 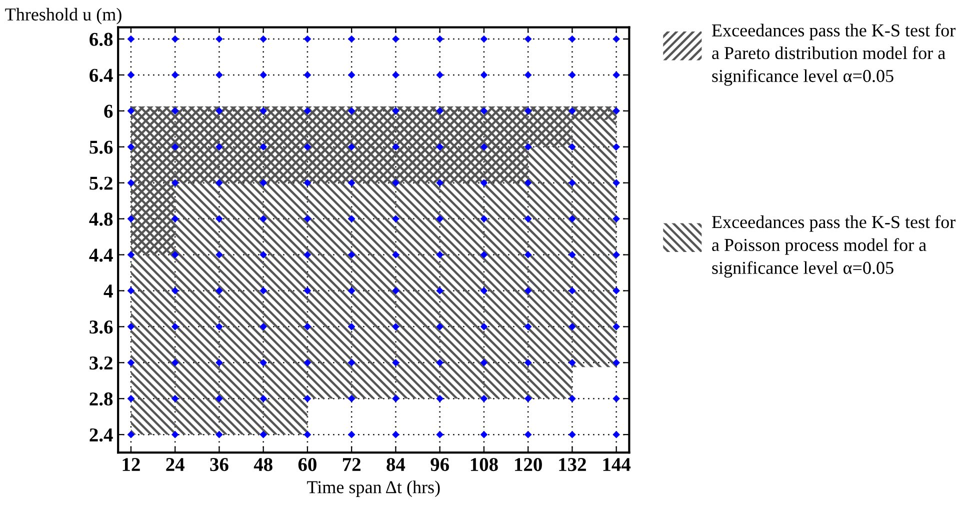 What do you see at coordinates (101, 399) in the screenshot?
I see `y-tick-label: 2.8` at bounding box center [101, 399].